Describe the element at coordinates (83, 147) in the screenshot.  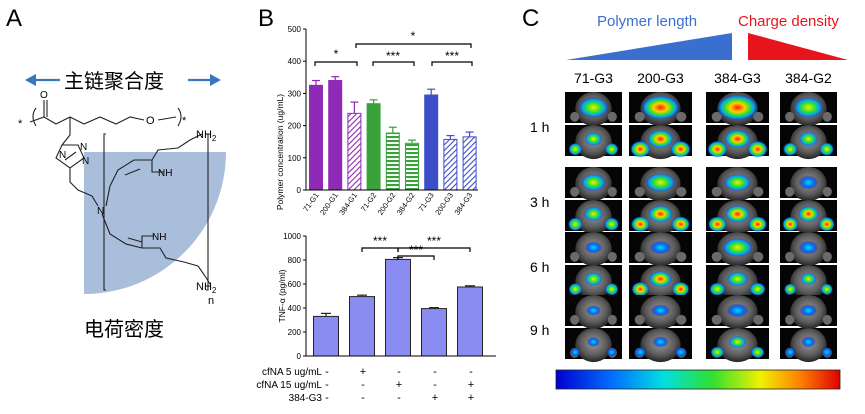
I see `atom-n2: N` at that location.